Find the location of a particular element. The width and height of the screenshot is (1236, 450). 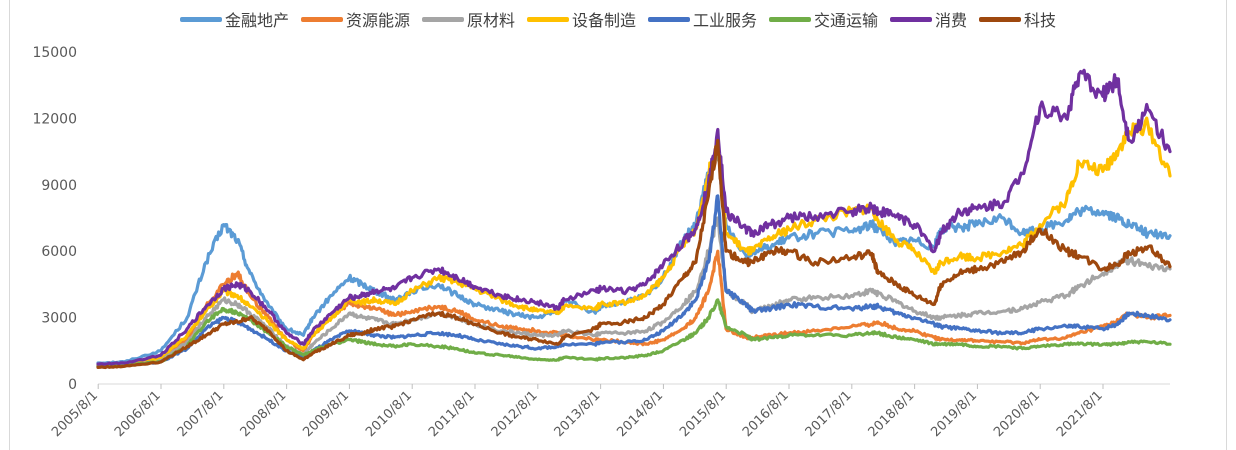

legend-item: 原材料 is located at coordinates (468, 19).